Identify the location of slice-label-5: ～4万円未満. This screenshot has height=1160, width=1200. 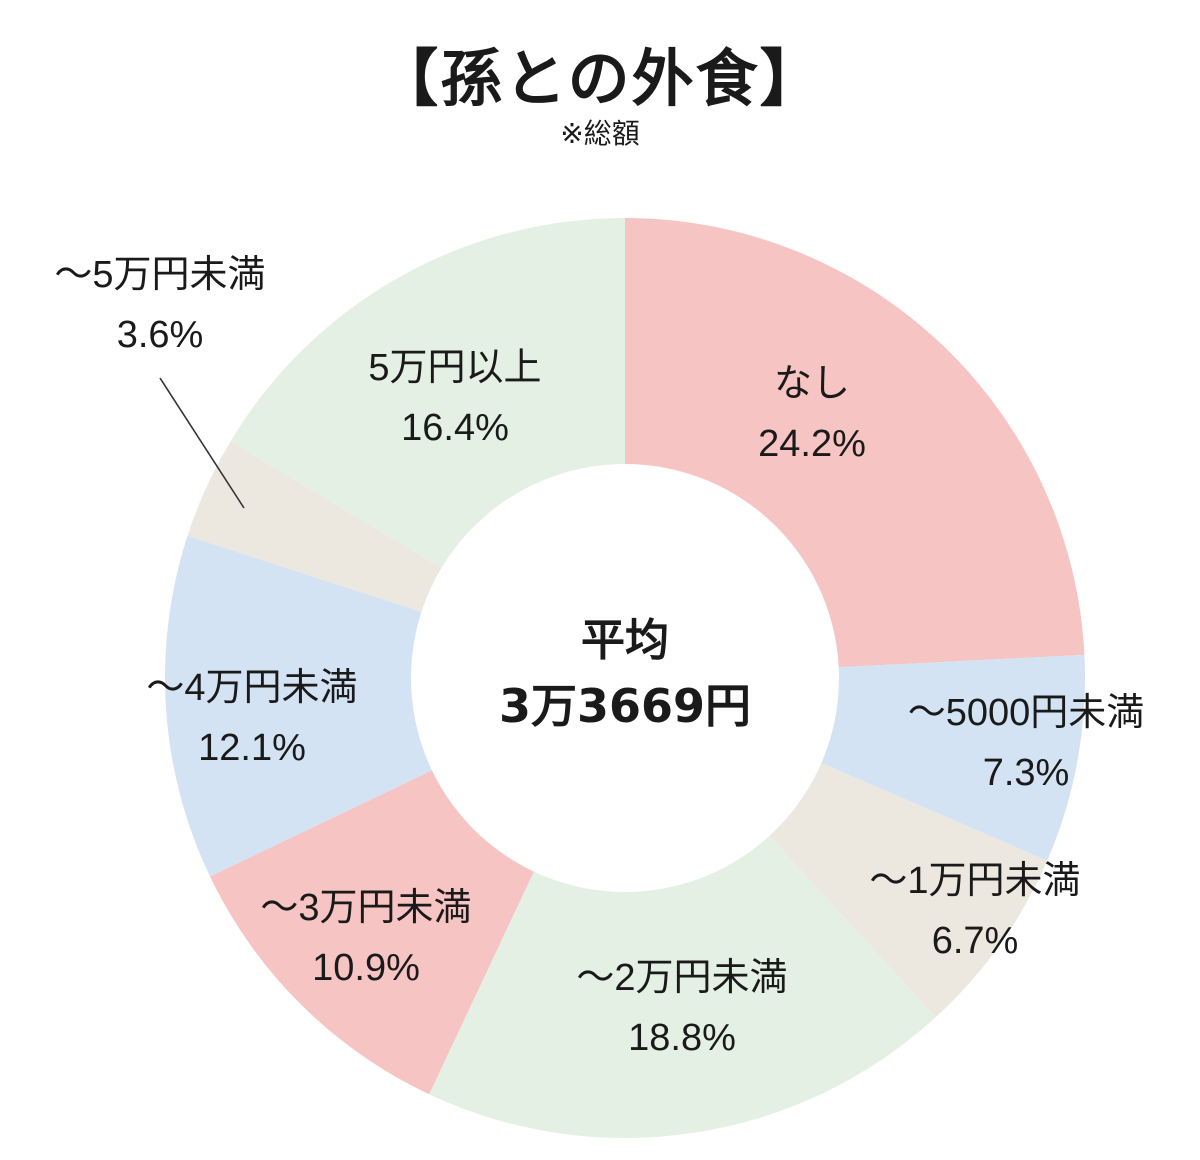
(251, 688).